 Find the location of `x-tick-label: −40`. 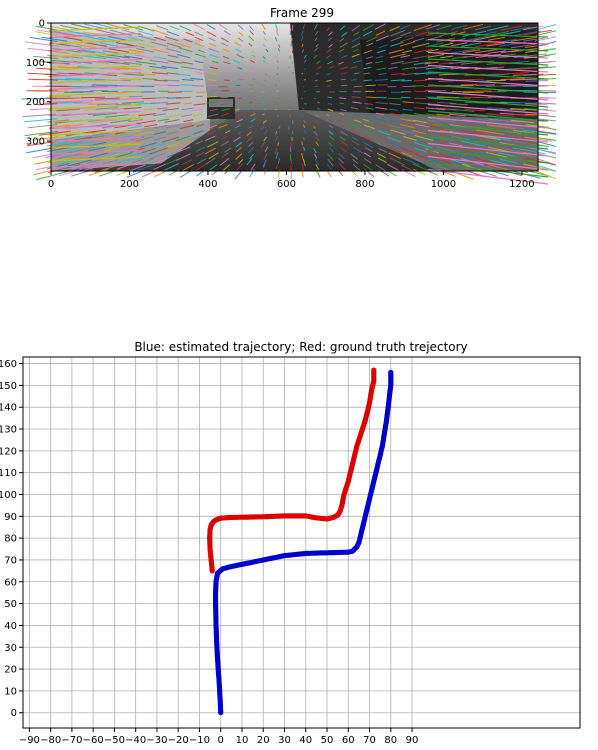

x-tick-label: −40 is located at coordinates (135, 740).